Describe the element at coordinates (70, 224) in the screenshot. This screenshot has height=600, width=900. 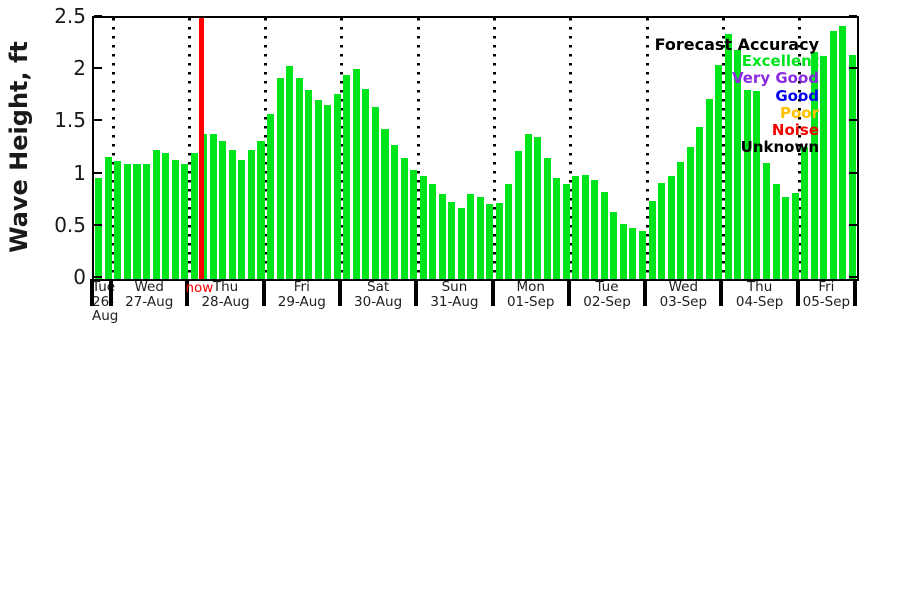
I see `y-tick-label: 0.5` at that location.